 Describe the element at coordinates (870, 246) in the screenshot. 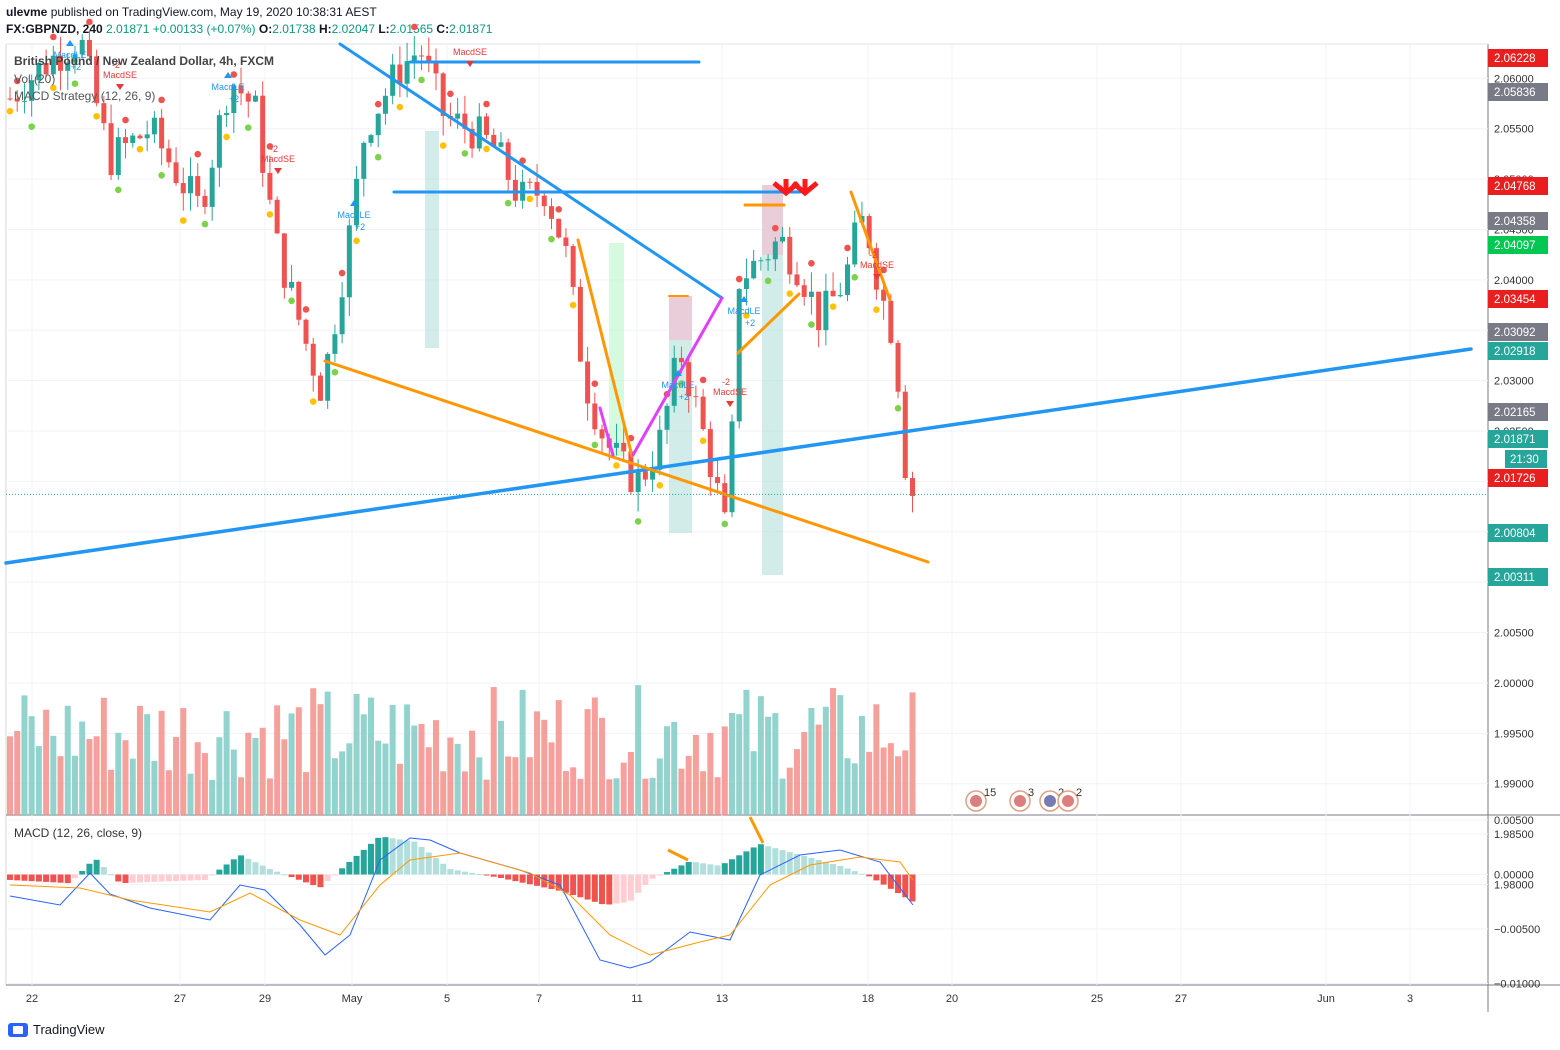

I see `trend-line` at that location.